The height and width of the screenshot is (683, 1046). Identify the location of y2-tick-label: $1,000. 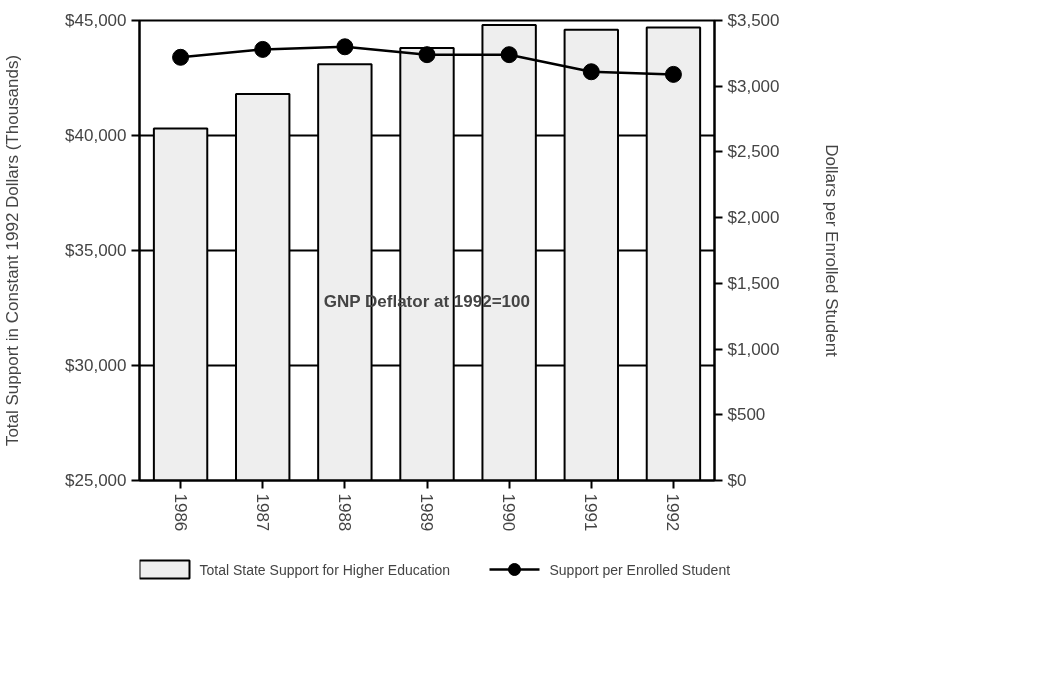
(753, 349).